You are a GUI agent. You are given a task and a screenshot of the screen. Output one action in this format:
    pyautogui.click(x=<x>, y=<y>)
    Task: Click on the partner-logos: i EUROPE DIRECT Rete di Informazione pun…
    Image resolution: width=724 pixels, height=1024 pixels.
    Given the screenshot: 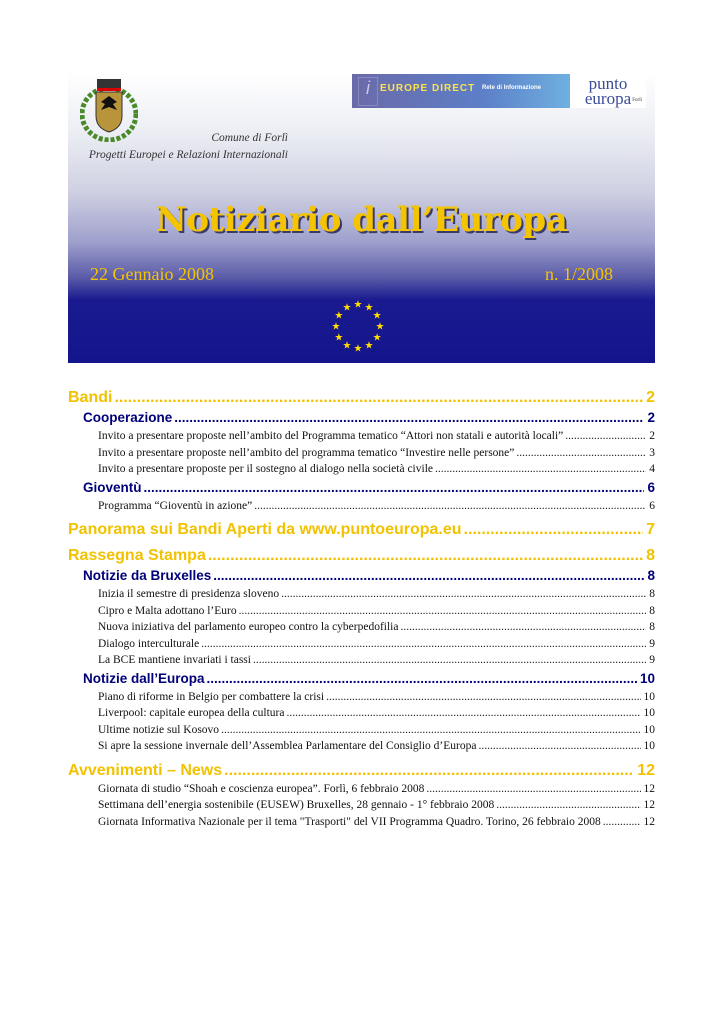 What is the action you would take?
    pyautogui.click(x=499, y=91)
    